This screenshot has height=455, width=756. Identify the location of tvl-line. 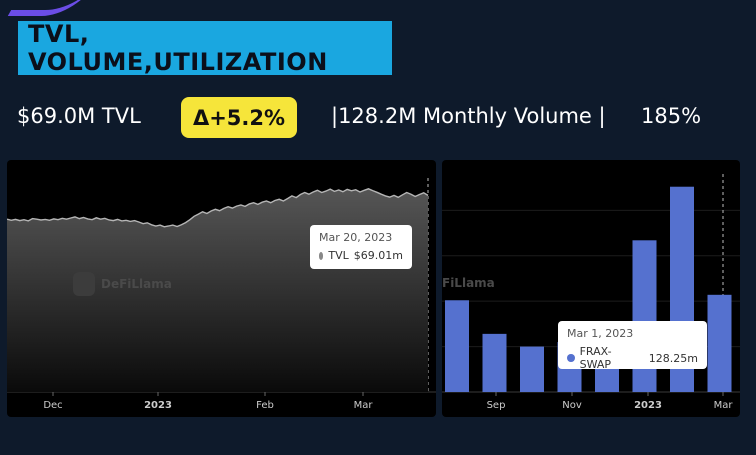
(218, 208).